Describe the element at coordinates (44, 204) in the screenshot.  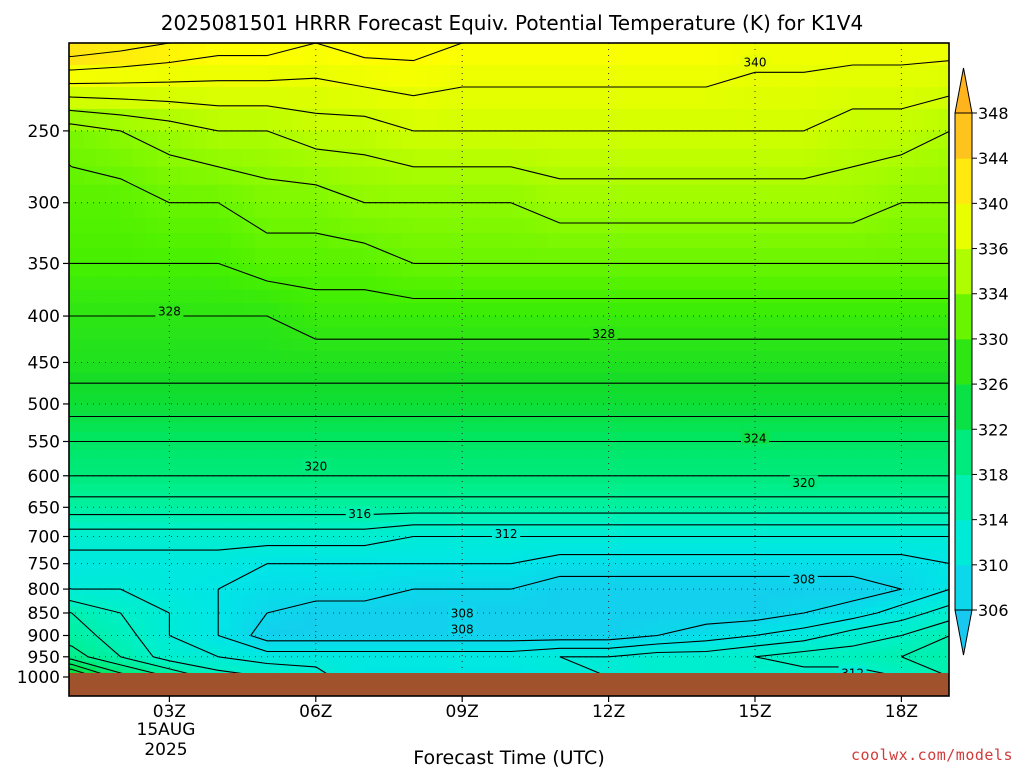
I see `y-tick-label: 300` at that location.